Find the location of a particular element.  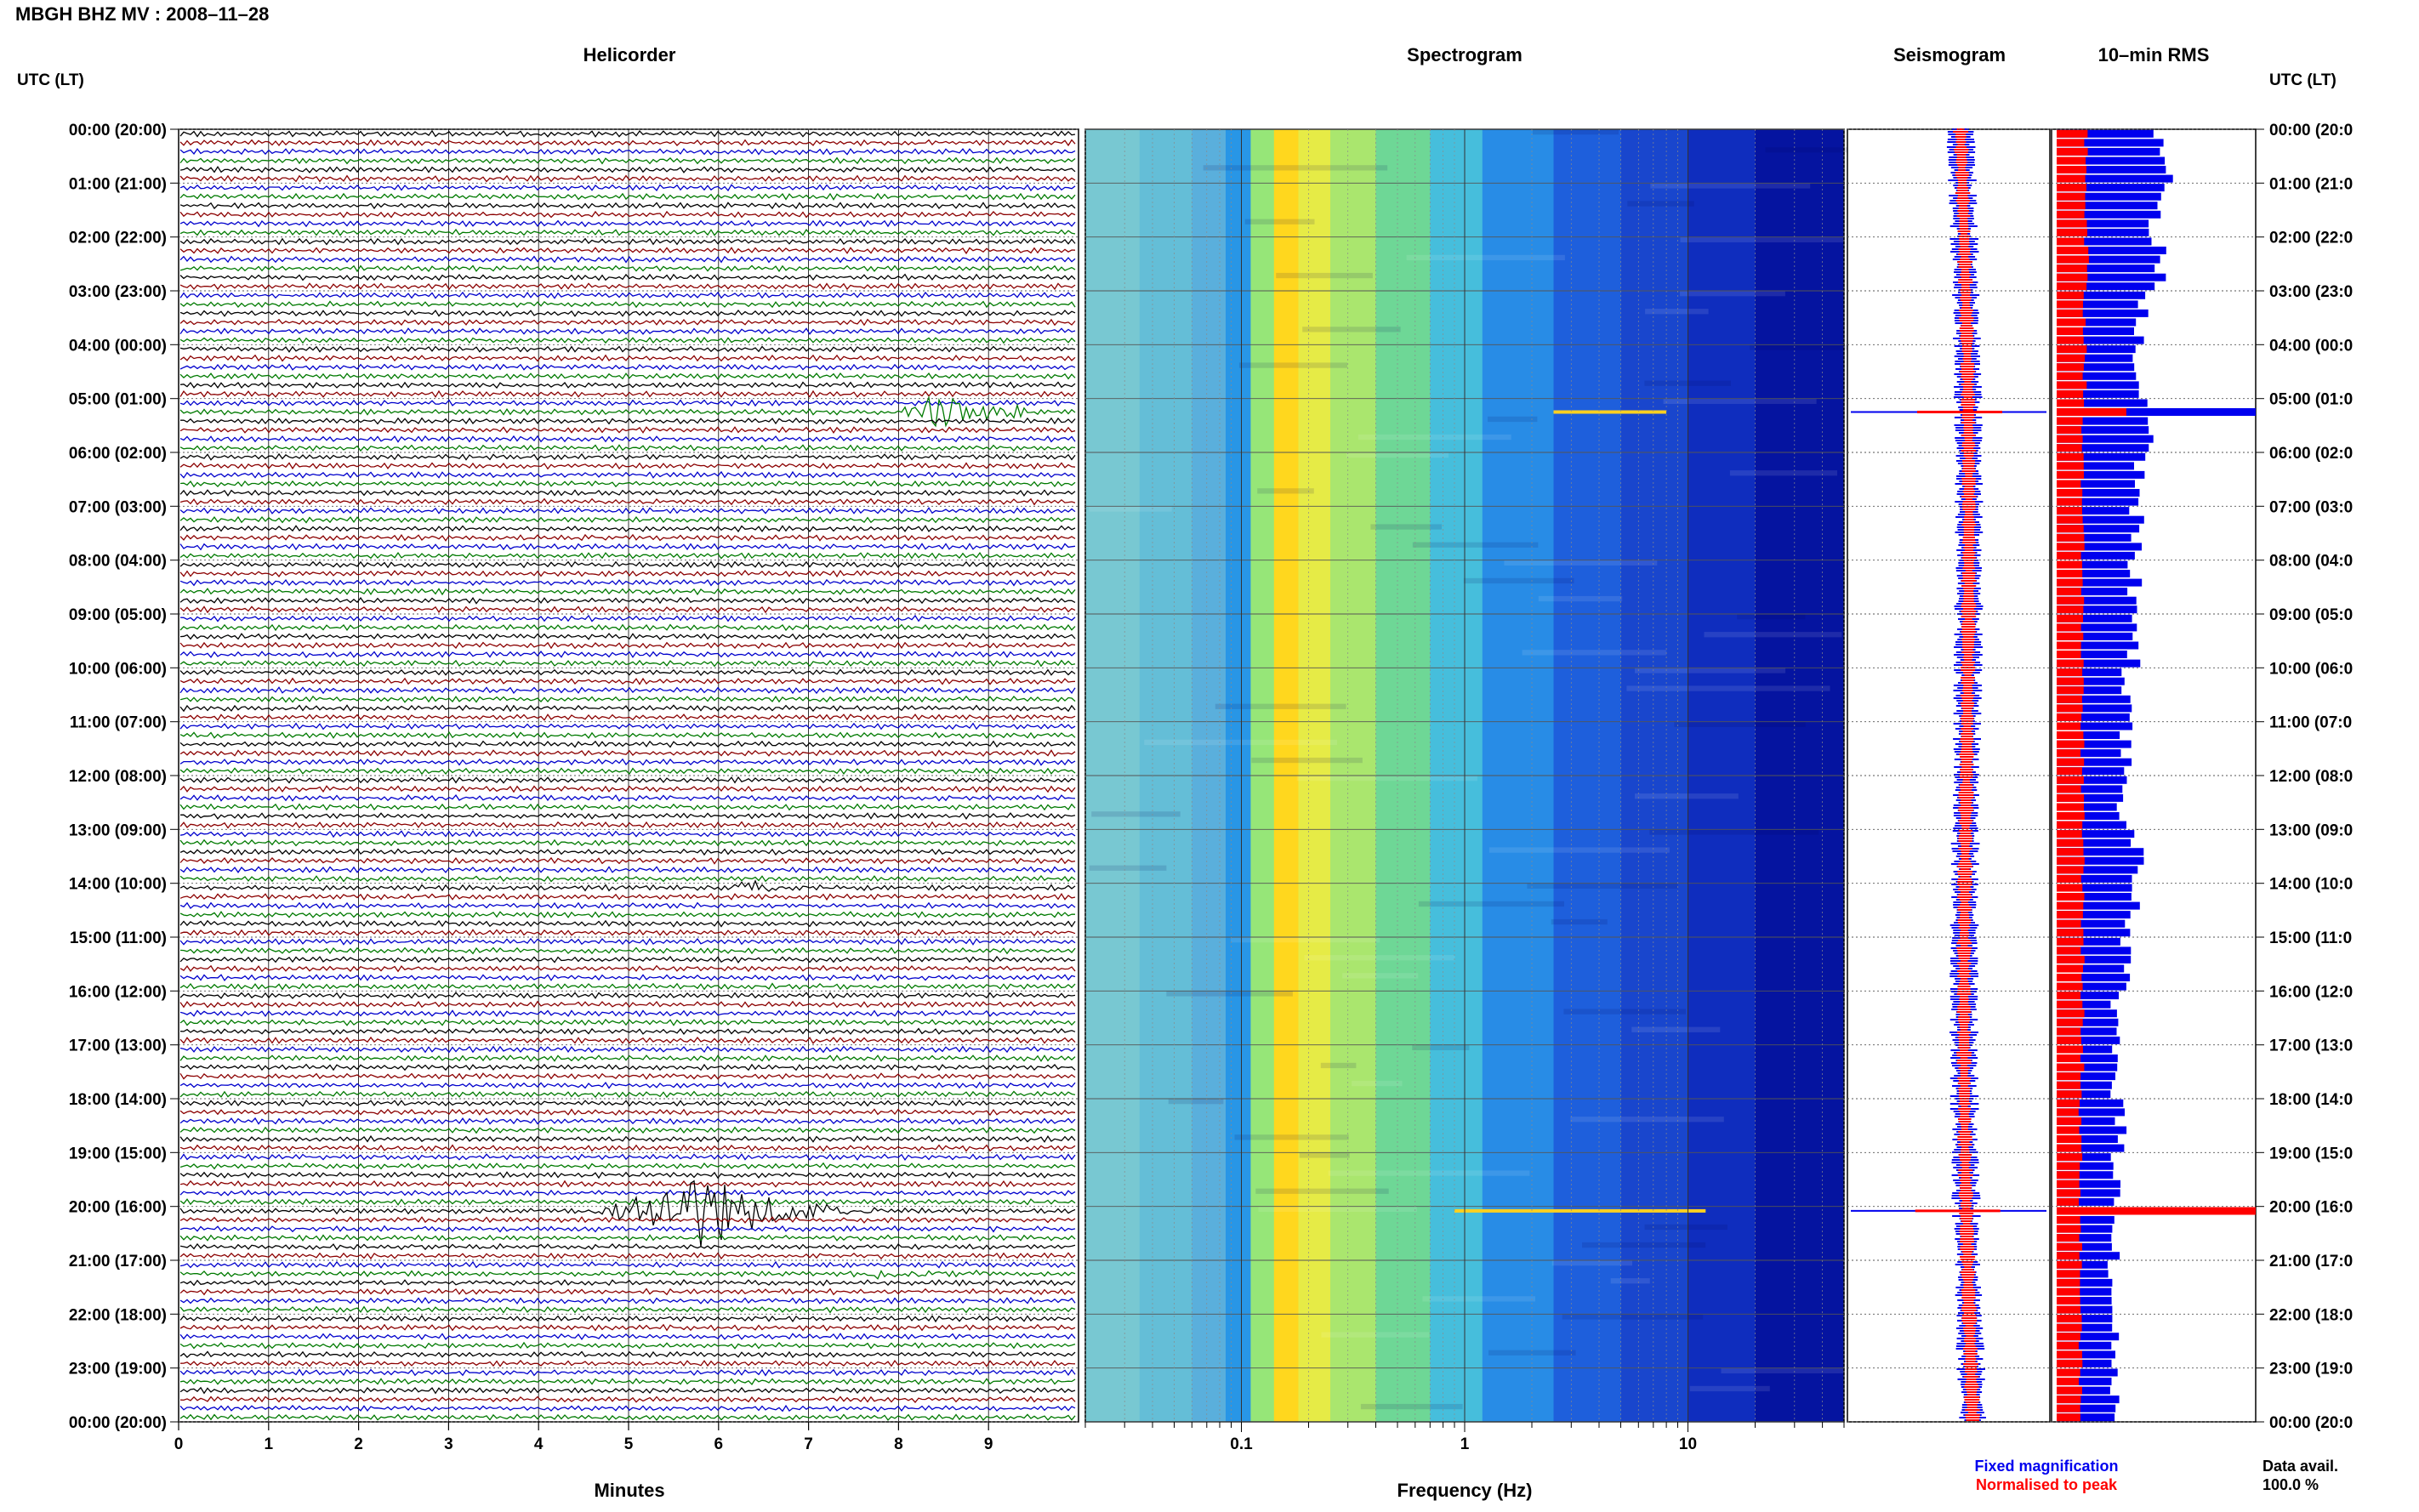

hour-label-left: 09:00 (05:00) is located at coordinates (118, 615).